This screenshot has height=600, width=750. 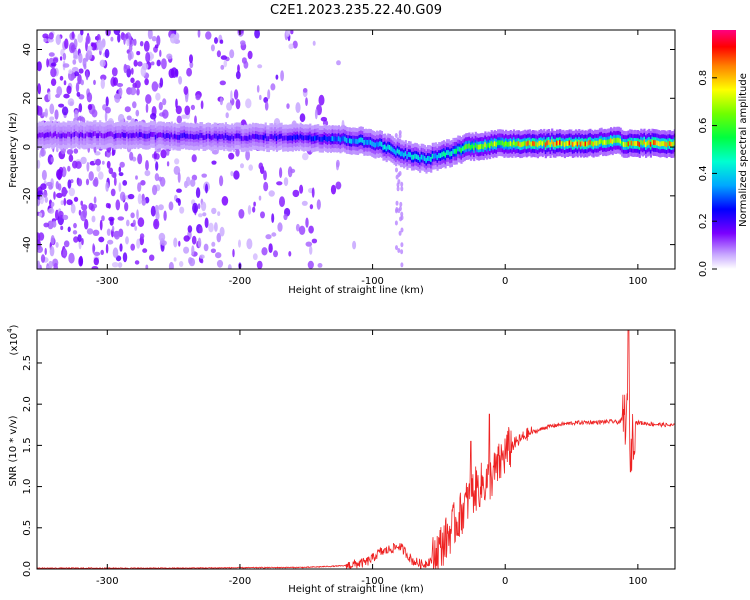 What do you see at coordinates (27, 196) in the screenshot?
I see `y-tick-label: -20` at bounding box center [27, 196].